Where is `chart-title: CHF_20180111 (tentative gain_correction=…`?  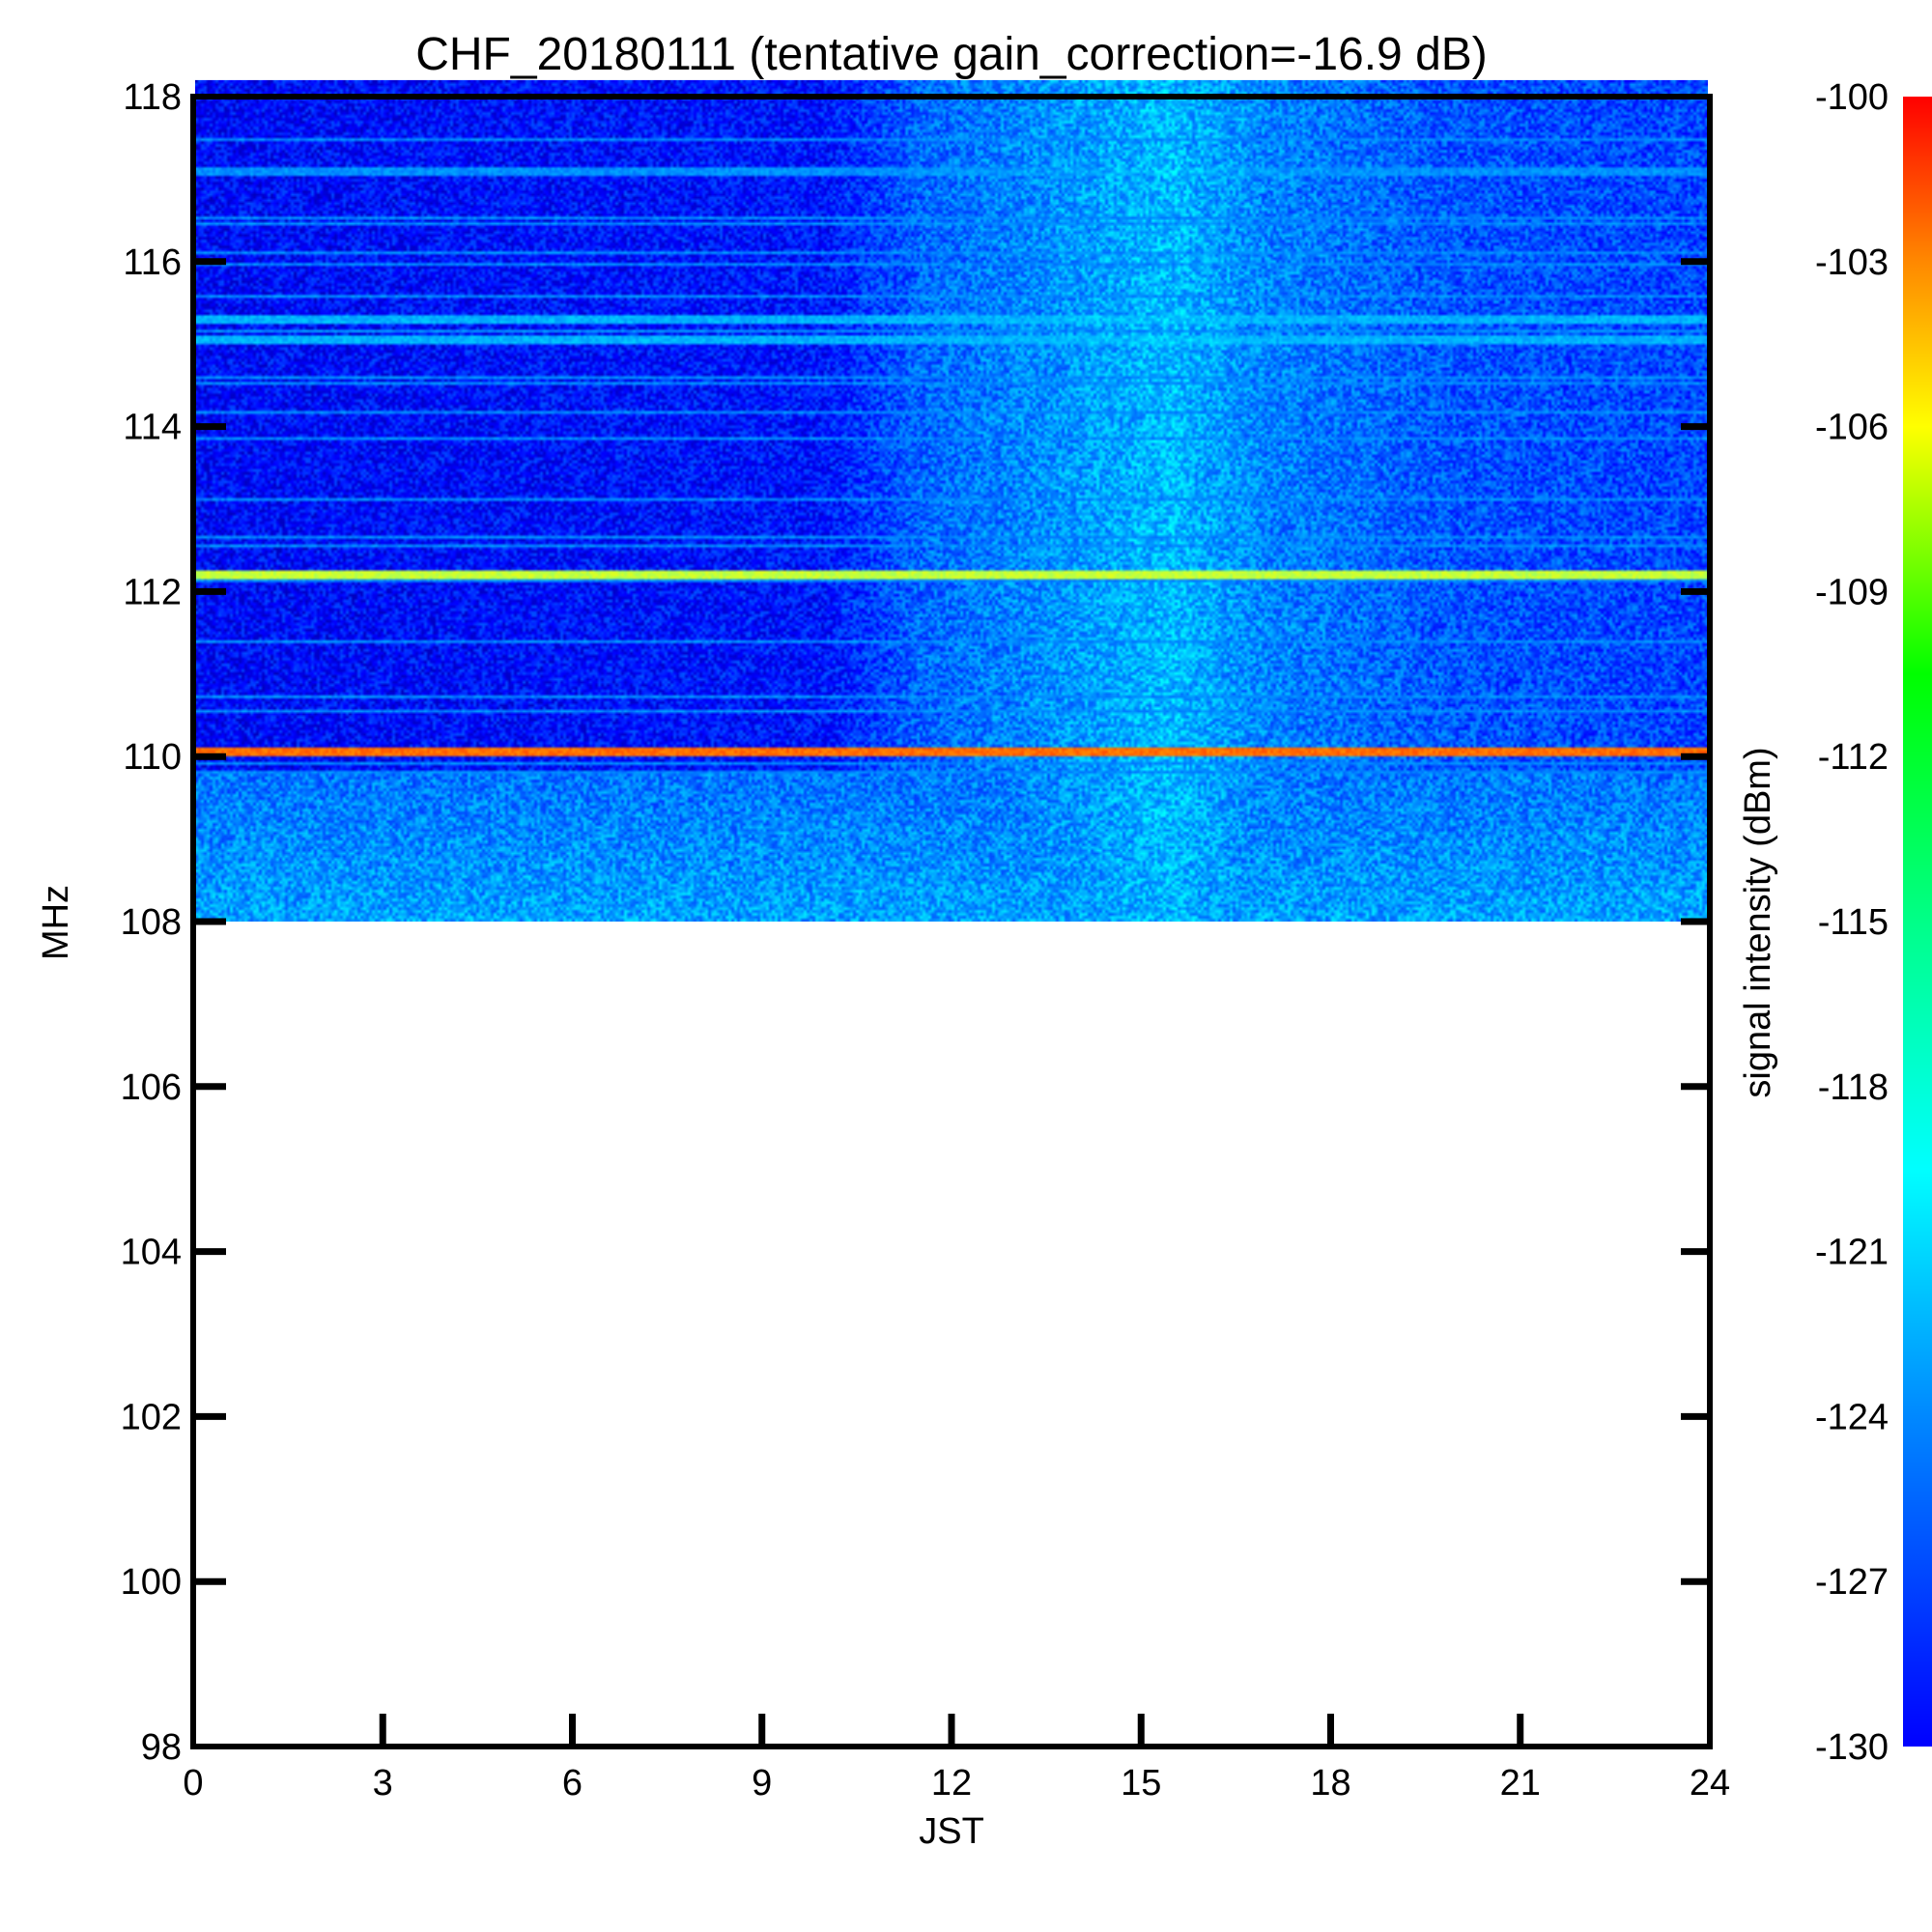 chart-title: CHF_20180111 (tentative gain_correction=… is located at coordinates (951, 54).